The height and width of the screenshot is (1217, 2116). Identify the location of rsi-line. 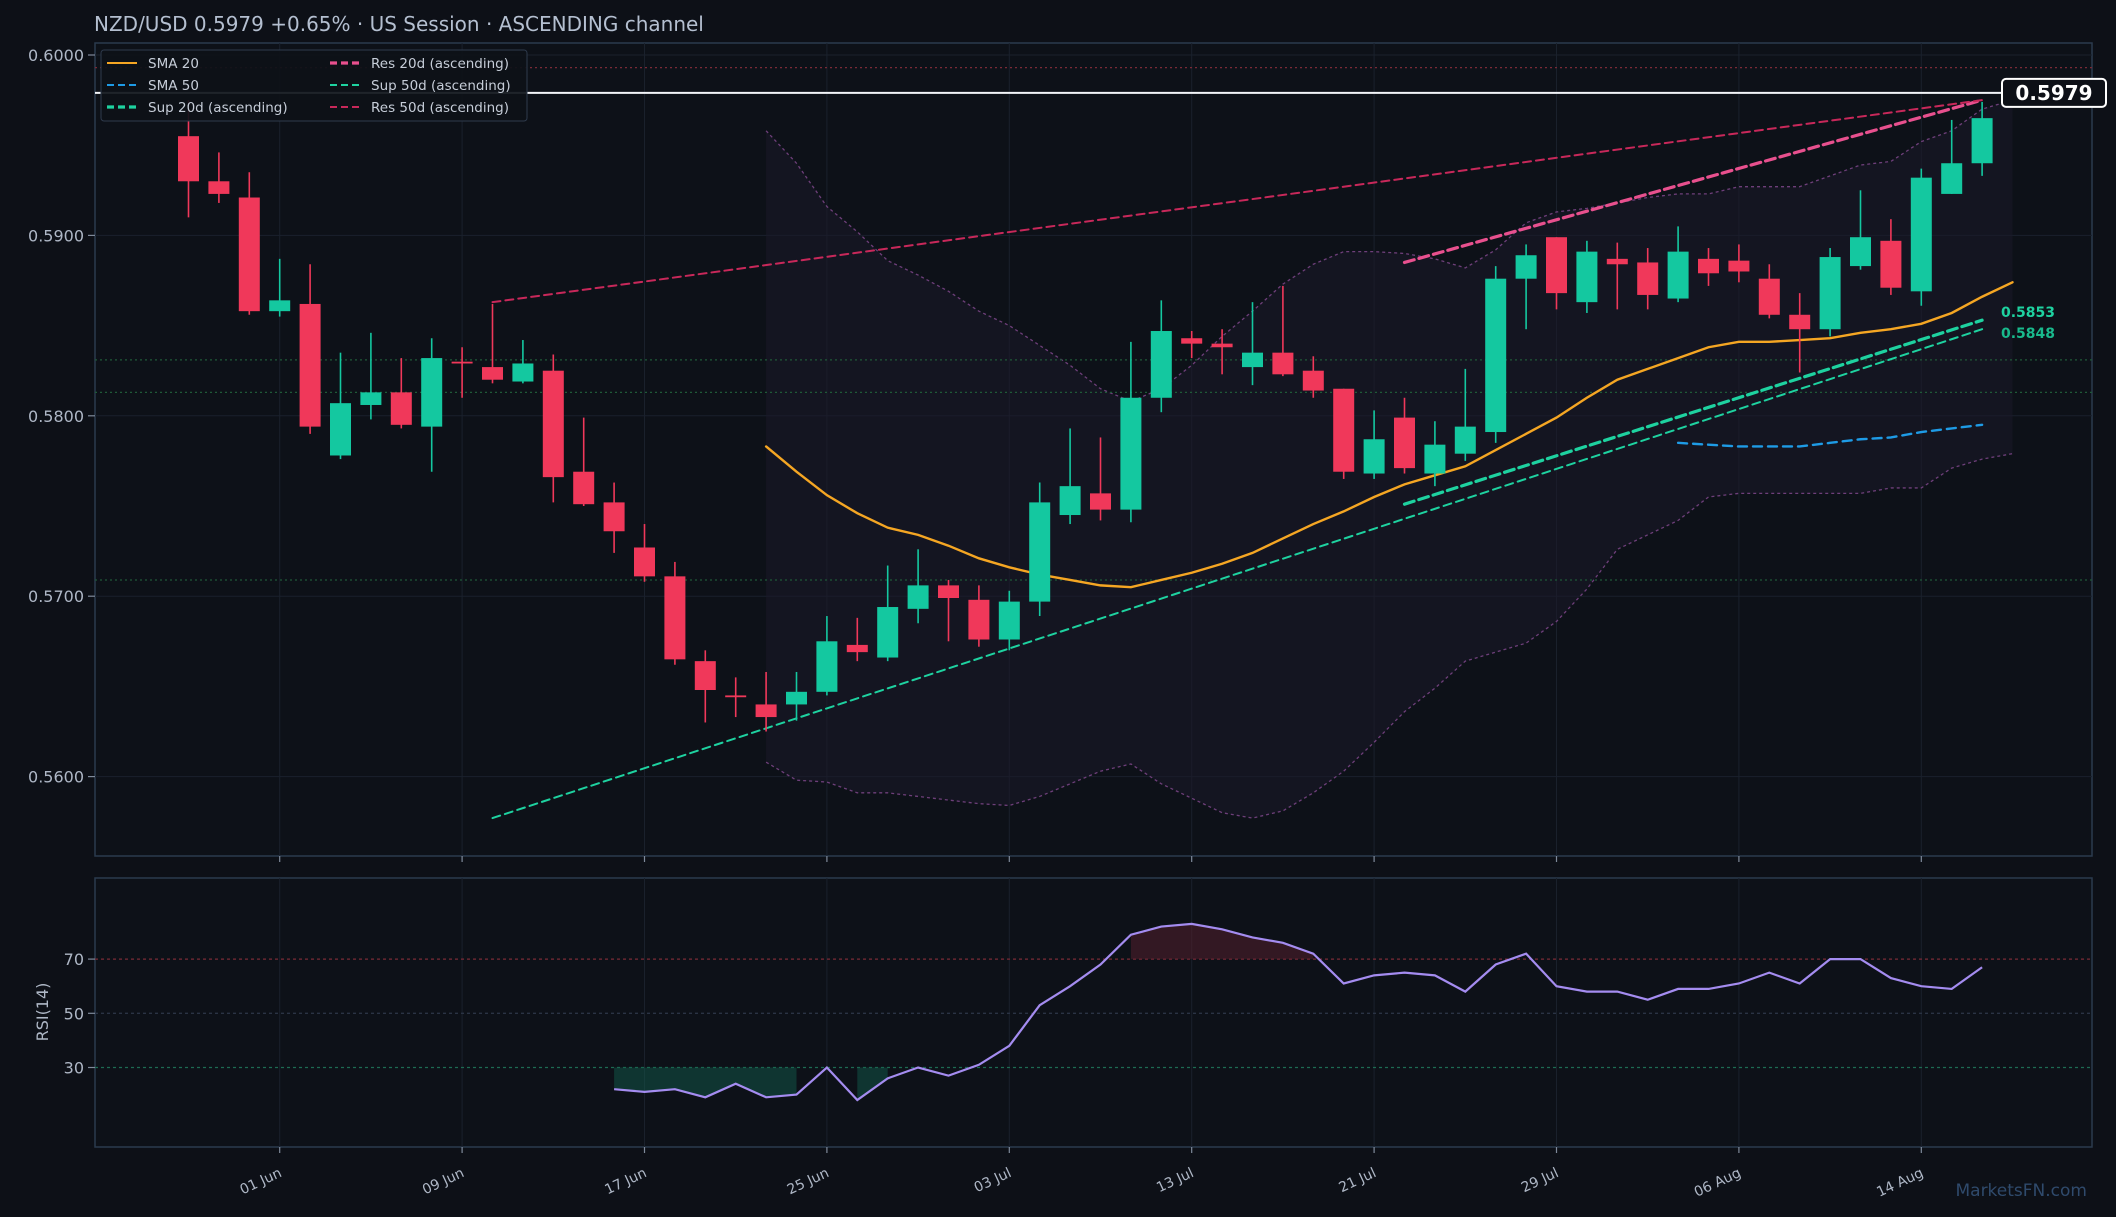
(1298, 1012).